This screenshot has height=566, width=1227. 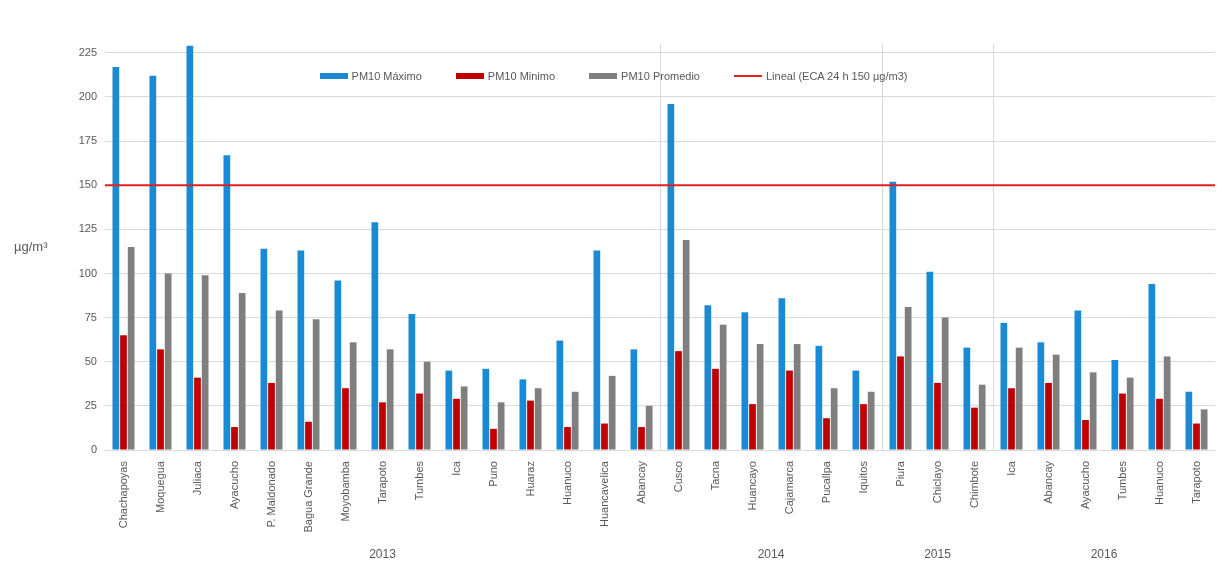 What do you see at coordinates (122, 494) in the screenshot?
I see `x-tick-label: Chachapoyas` at bounding box center [122, 494].